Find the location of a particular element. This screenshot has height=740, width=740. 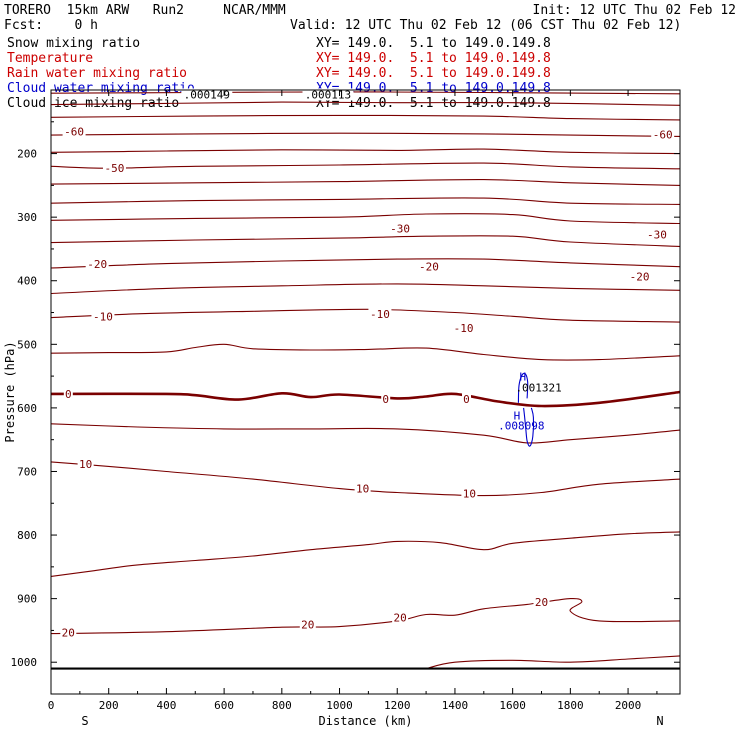

x-end-label-right: N is located at coordinates (659, 721).